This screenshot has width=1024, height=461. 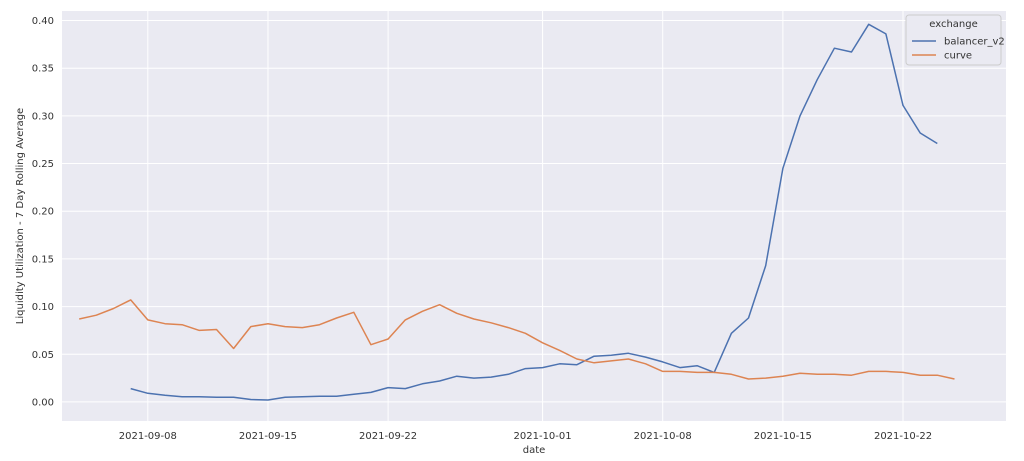 I want to click on y-tick-label: 0.05, so click(x=43, y=355).